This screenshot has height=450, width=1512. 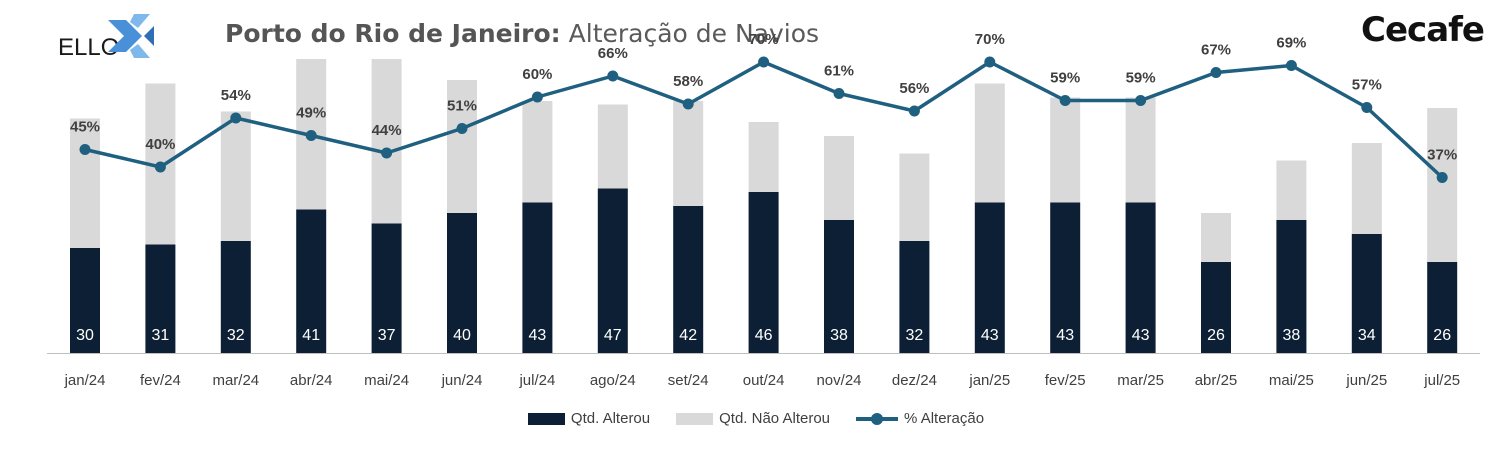 What do you see at coordinates (1216, 380) in the screenshot?
I see `x-tick-label: abr/25` at bounding box center [1216, 380].